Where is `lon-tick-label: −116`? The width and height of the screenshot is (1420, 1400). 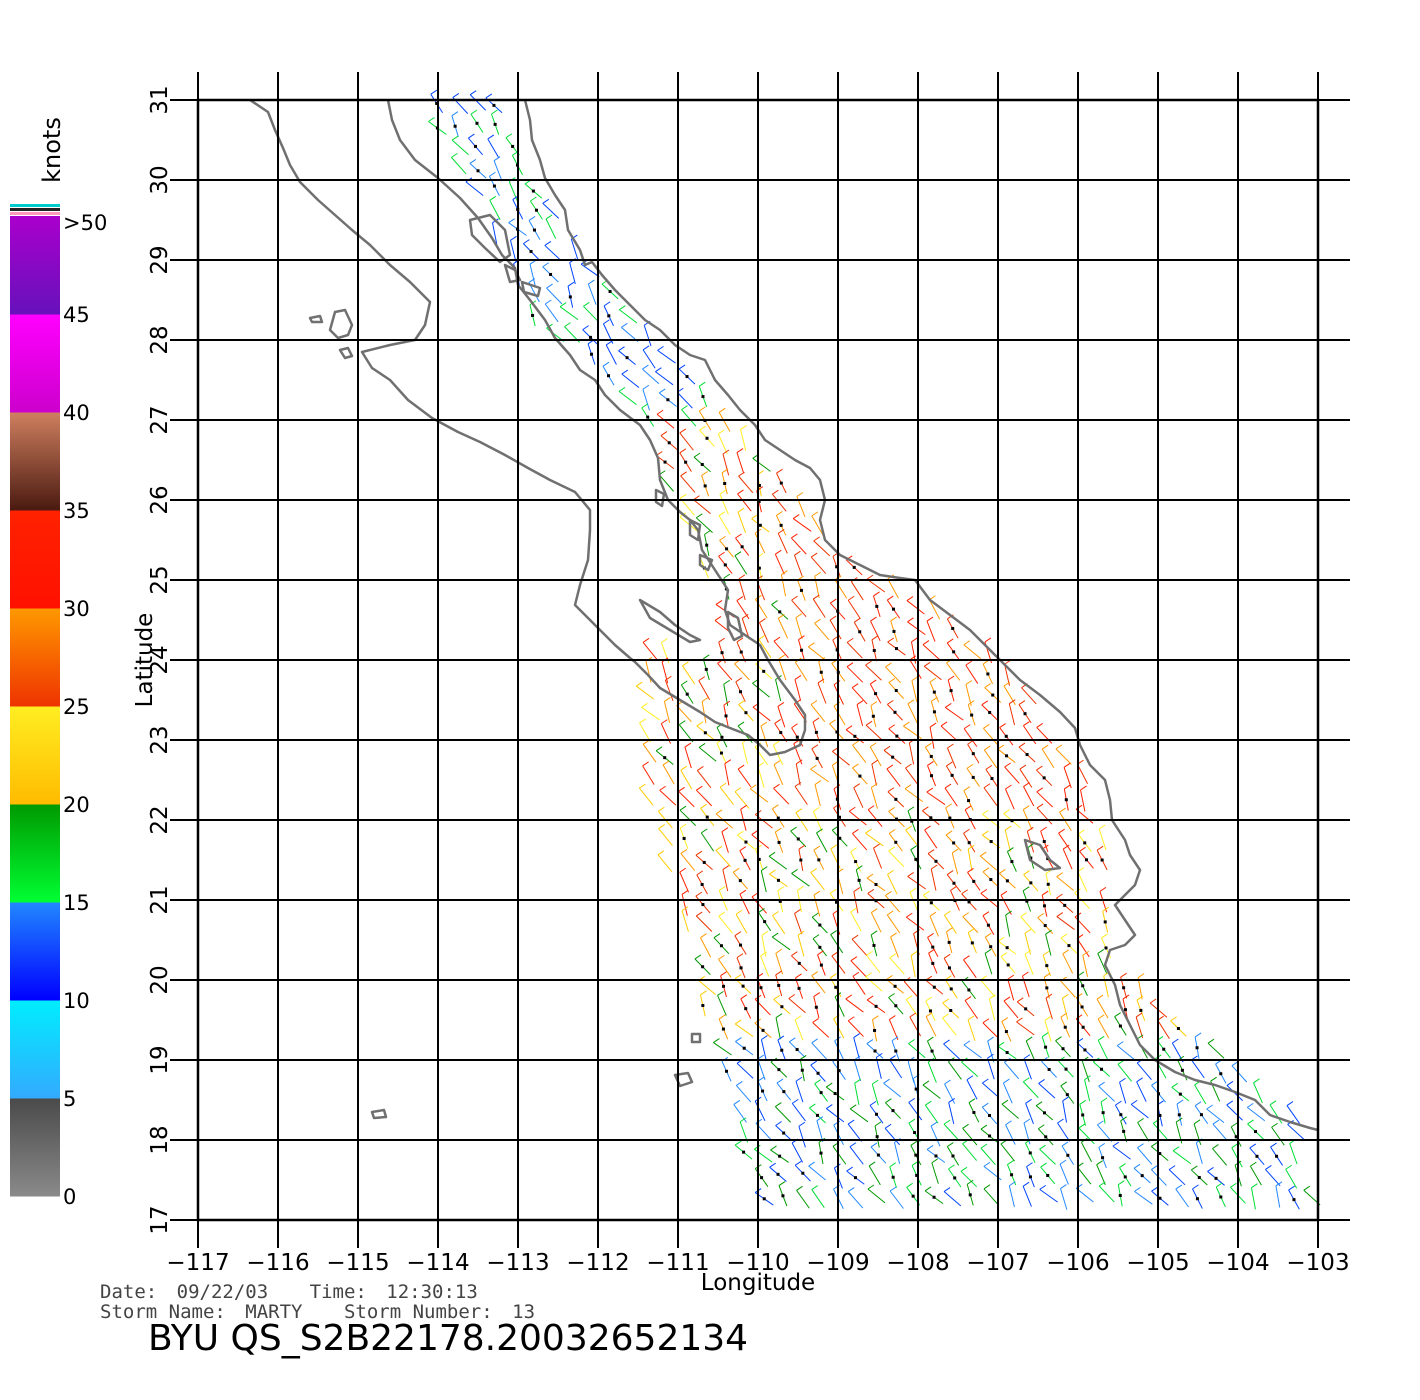 lon-tick-label: −116 is located at coordinates (277, 1263).